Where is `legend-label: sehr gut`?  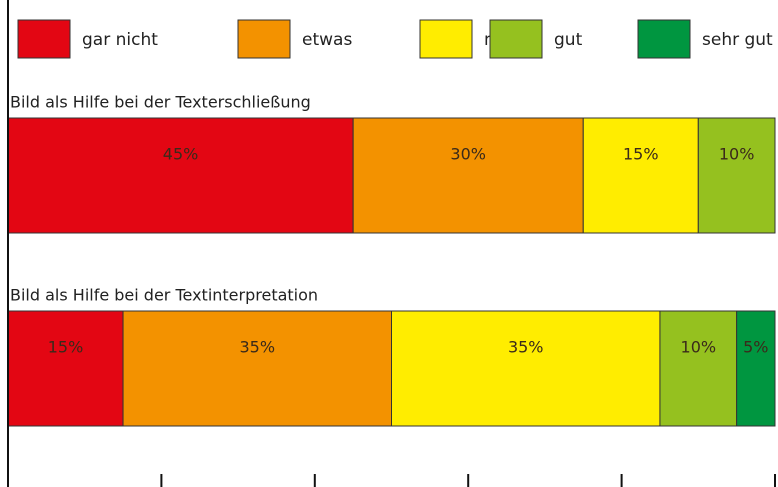 legend-label: sehr gut is located at coordinates (737, 40).